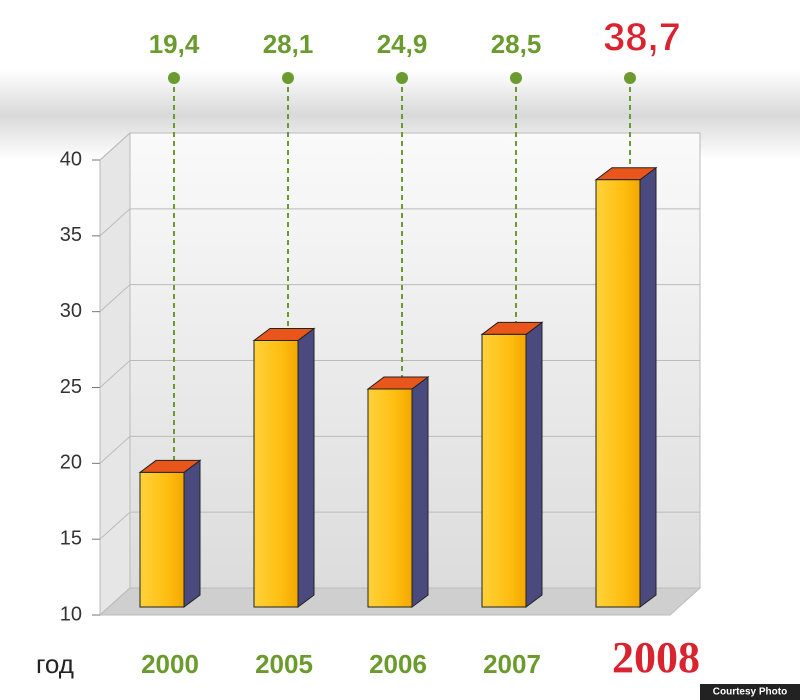 This screenshot has width=800, height=700. What do you see at coordinates (71, 614) in the screenshot?
I see `y-tick-label: 10` at bounding box center [71, 614].